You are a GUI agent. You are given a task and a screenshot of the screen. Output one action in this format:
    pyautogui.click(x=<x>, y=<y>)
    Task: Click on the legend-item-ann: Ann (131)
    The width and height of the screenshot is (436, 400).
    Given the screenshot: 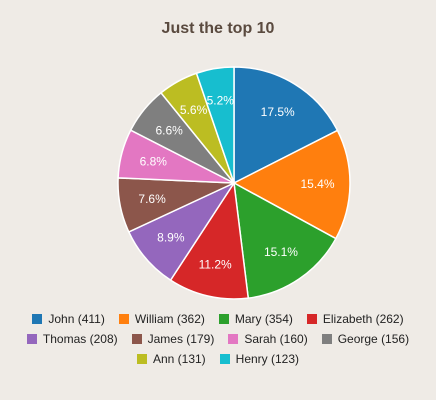 What is the action you would take?
    pyautogui.click(x=171, y=359)
    